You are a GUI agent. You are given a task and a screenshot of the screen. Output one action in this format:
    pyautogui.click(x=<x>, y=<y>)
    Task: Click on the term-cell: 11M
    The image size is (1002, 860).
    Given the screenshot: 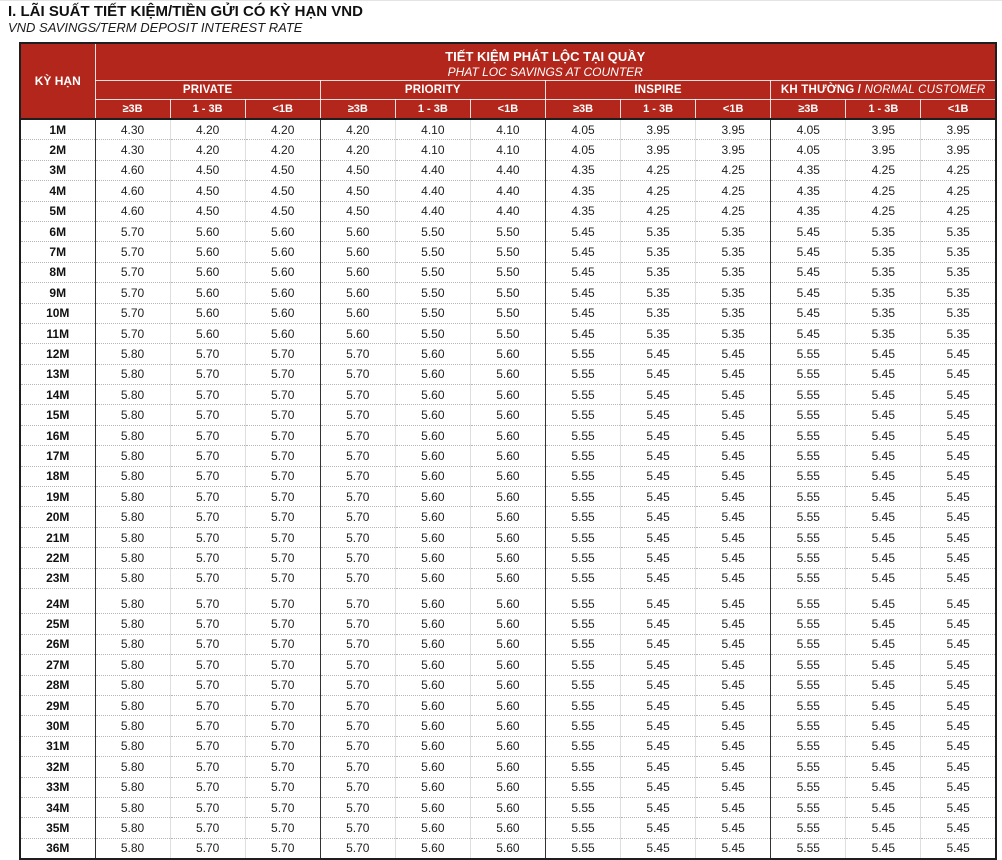 What is the action you would take?
    pyautogui.click(x=58, y=333)
    